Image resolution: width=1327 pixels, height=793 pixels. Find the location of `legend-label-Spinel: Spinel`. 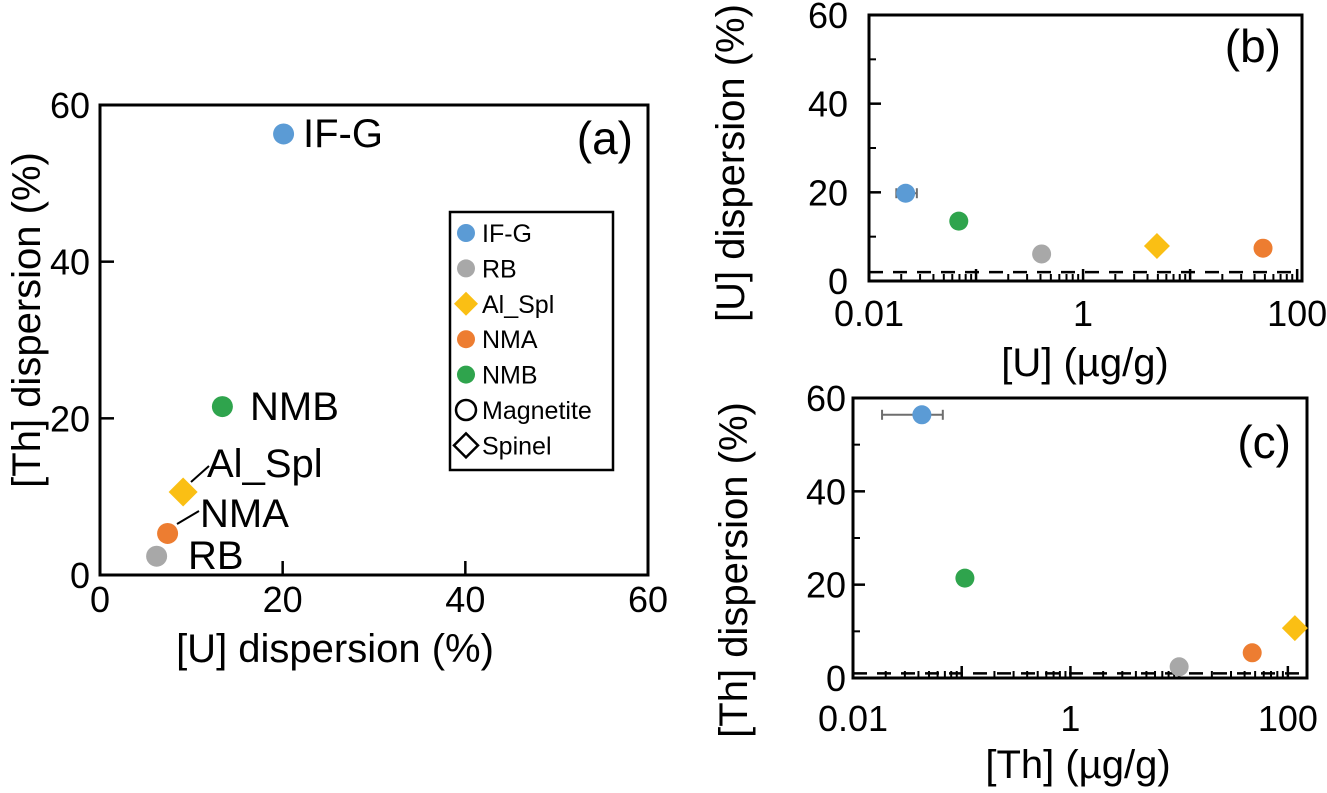

legend-label-Spinel: Spinel is located at coordinates (517, 446).